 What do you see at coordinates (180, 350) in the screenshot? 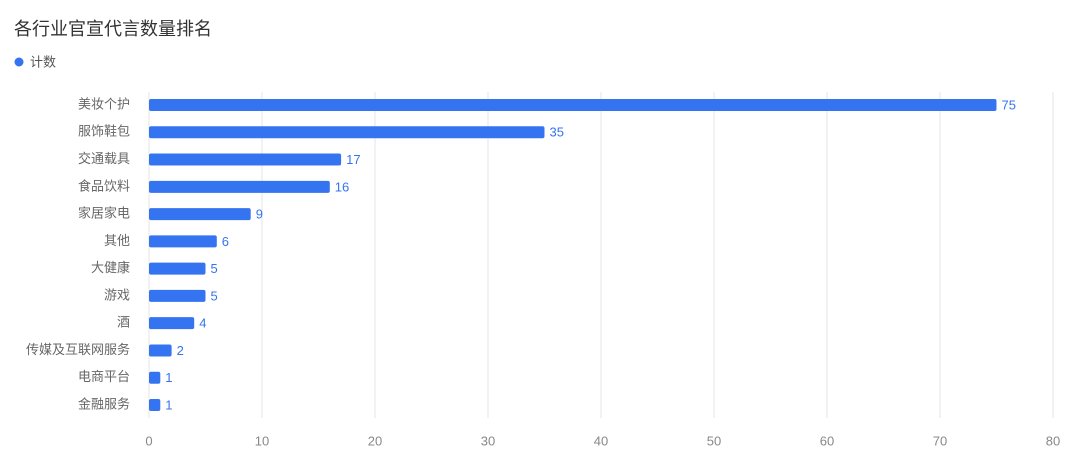
I see `value-label: 2` at bounding box center [180, 350].